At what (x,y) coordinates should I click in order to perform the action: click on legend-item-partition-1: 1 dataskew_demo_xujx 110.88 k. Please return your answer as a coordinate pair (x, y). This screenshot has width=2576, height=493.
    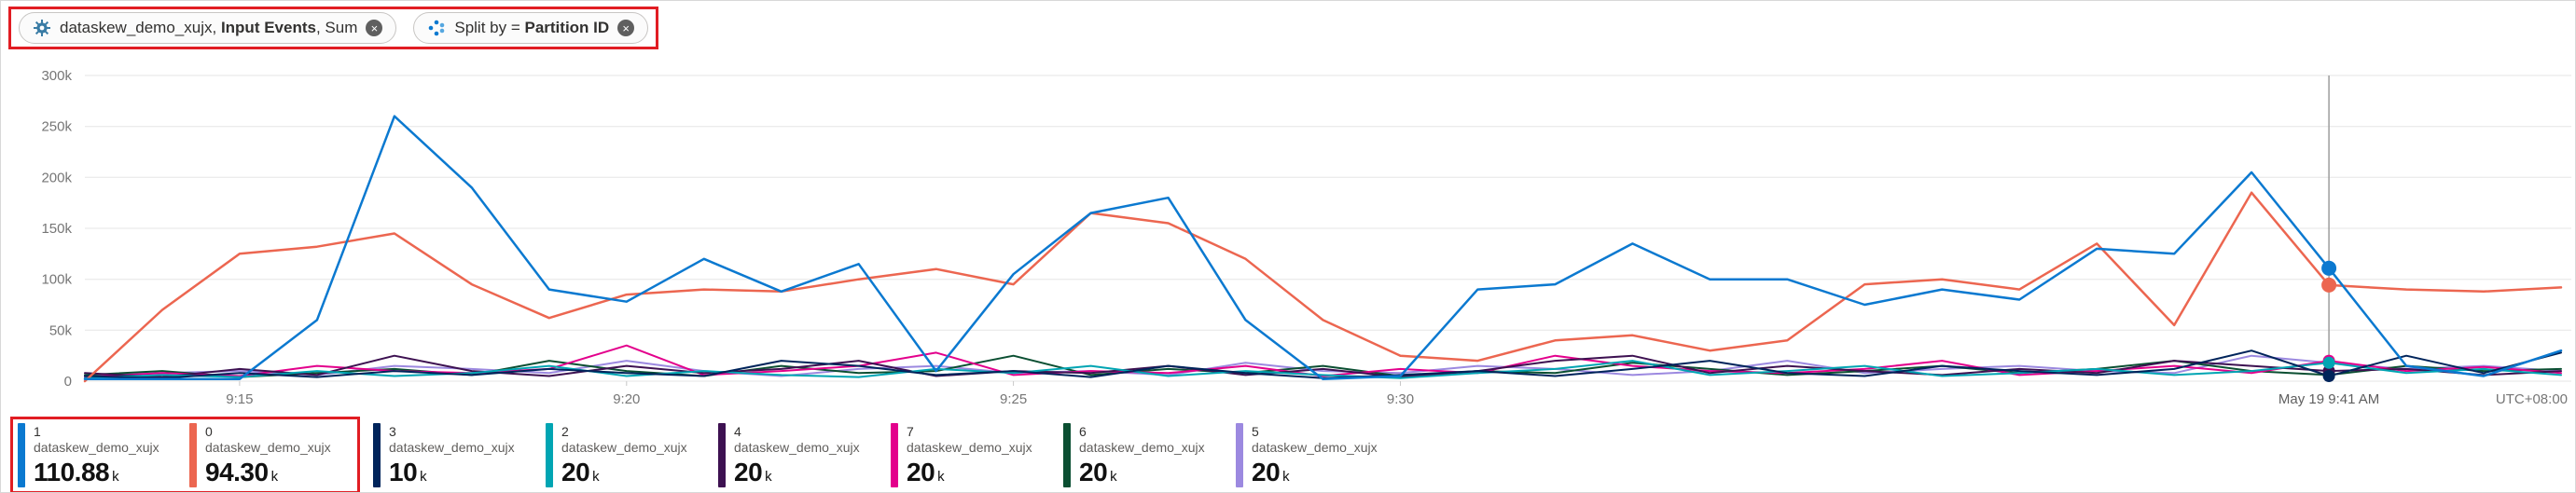
    Looking at the image, I should click on (98, 455).